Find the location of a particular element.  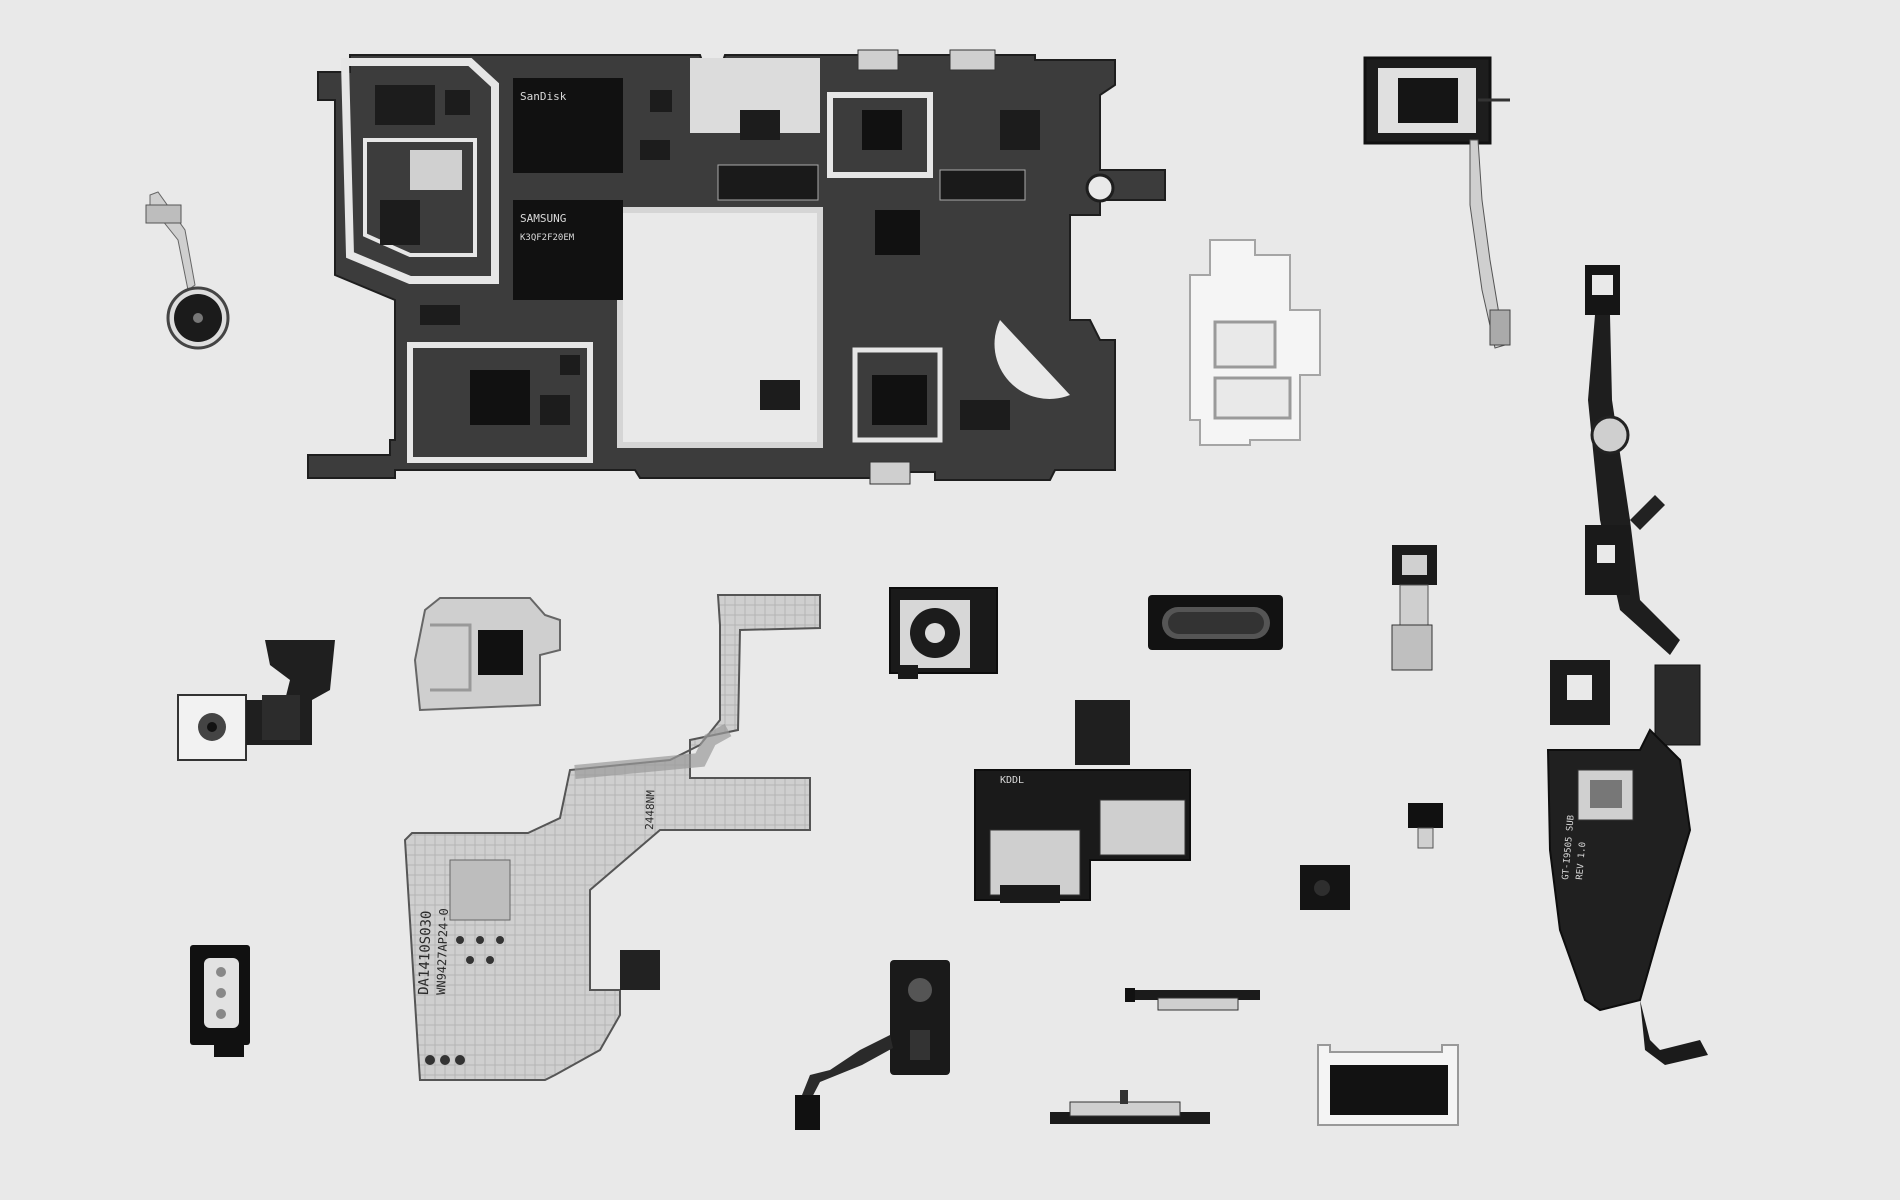

volume-button is located at coordinates (1192, 999).